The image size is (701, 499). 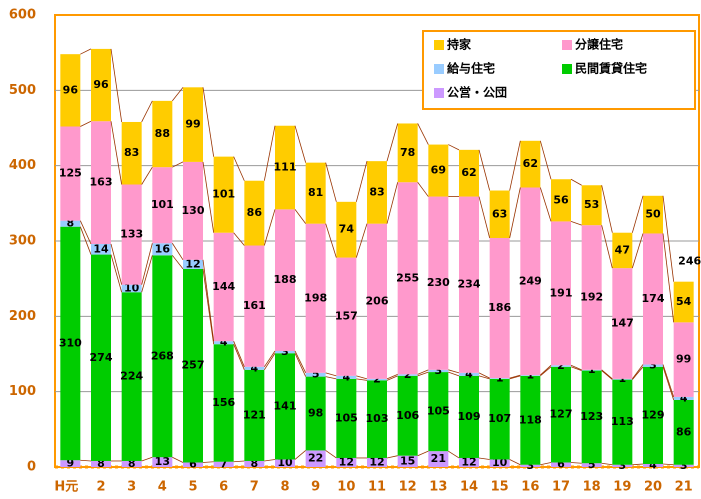 I want to click on y-tick-label: 200, so click(x=22, y=316).